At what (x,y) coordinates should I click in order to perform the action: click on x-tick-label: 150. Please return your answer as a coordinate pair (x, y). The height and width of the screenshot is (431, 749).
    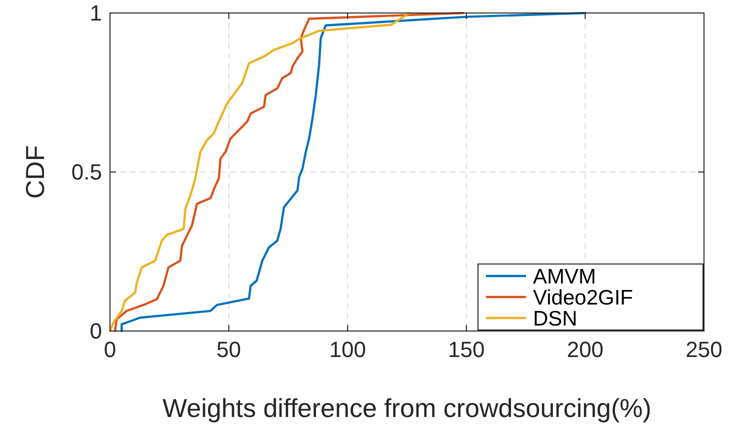
    Looking at the image, I should click on (466, 349).